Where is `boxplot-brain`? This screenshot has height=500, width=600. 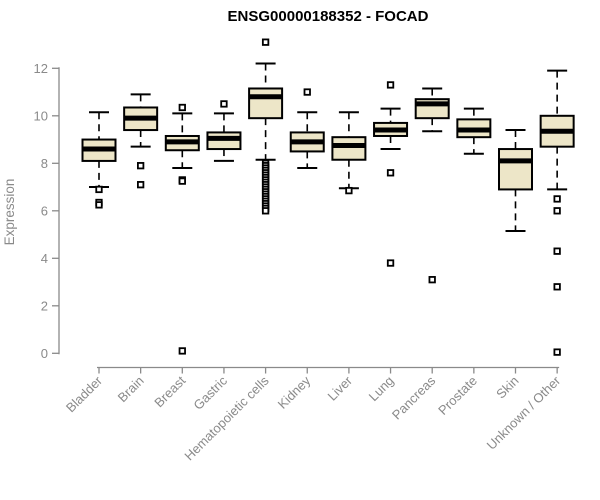
boxplot-brain is located at coordinates (141, 141).